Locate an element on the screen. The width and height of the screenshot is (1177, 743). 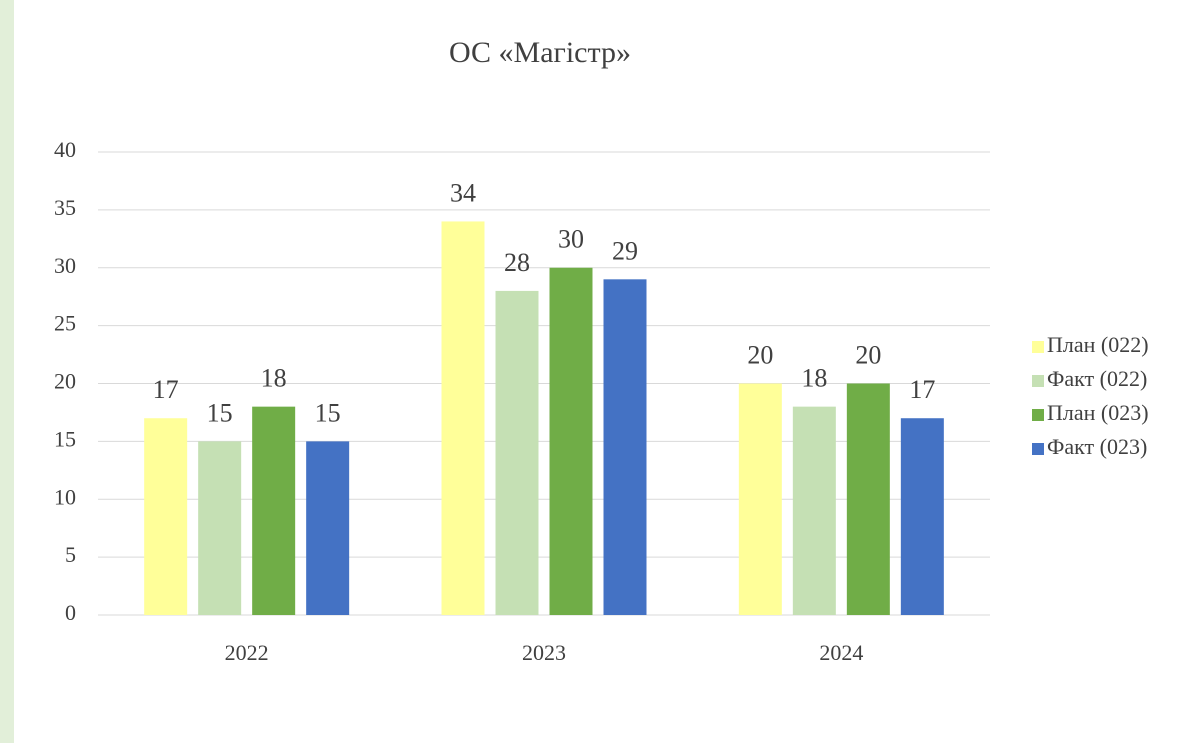
data-label: 34 is located at coordinates (463, 192).